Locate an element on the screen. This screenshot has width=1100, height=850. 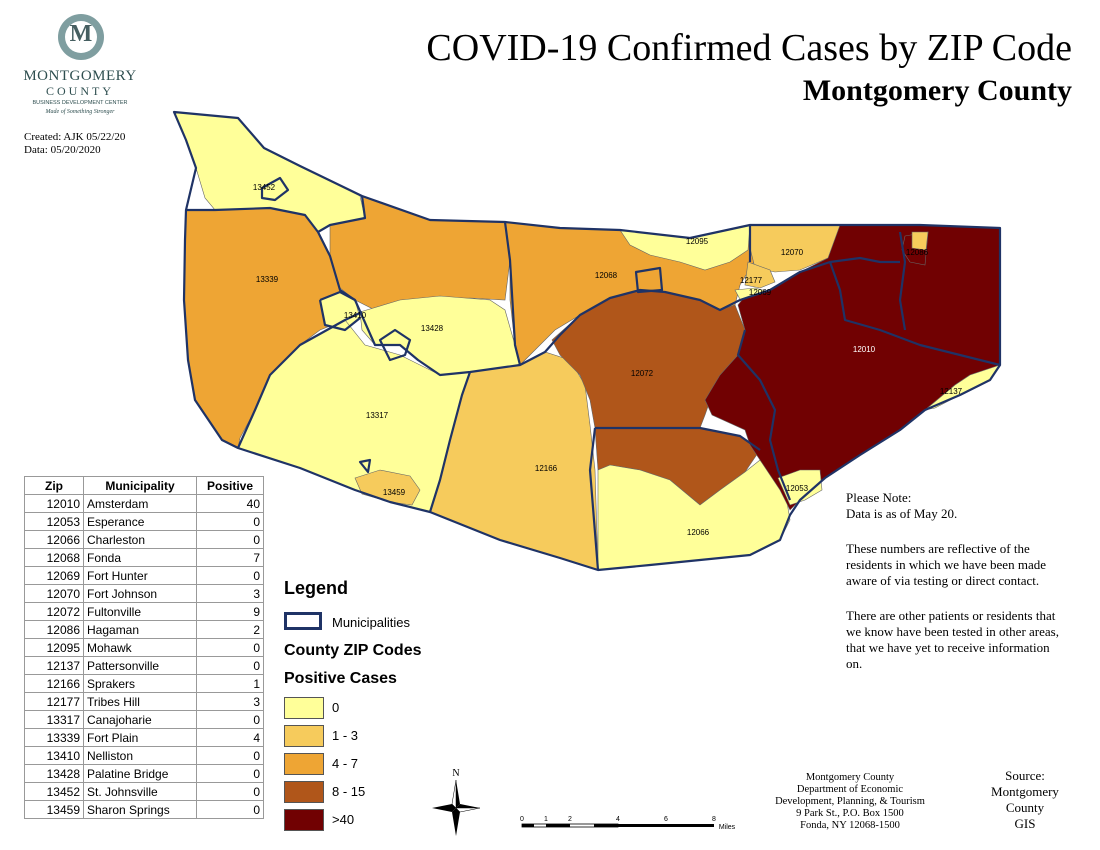
cell-municipality: Esperance is located at coordinates (140, 521).